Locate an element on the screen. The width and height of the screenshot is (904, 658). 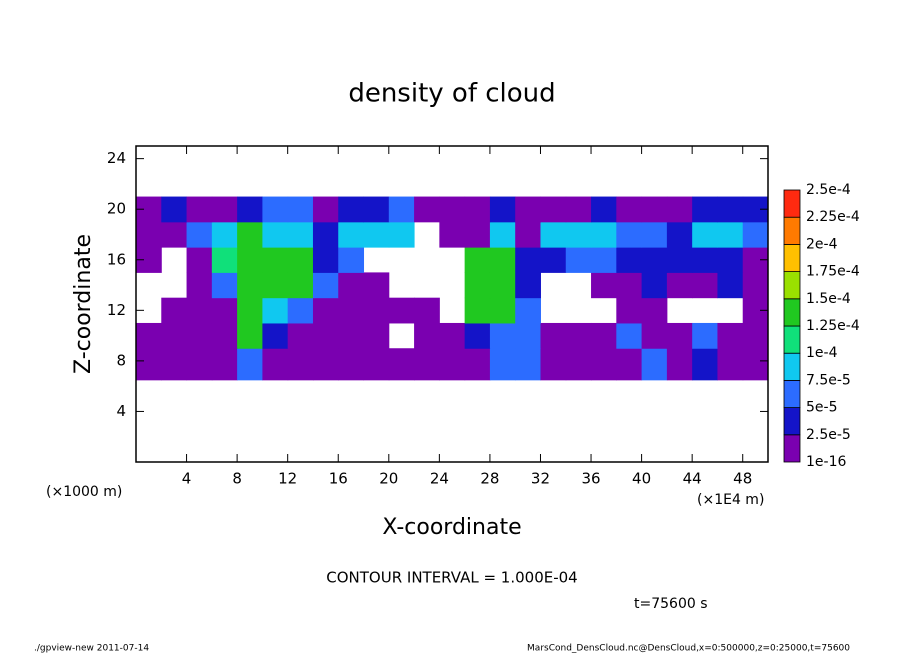
x-tick-label: 24 is located at coordinates (439, 479).